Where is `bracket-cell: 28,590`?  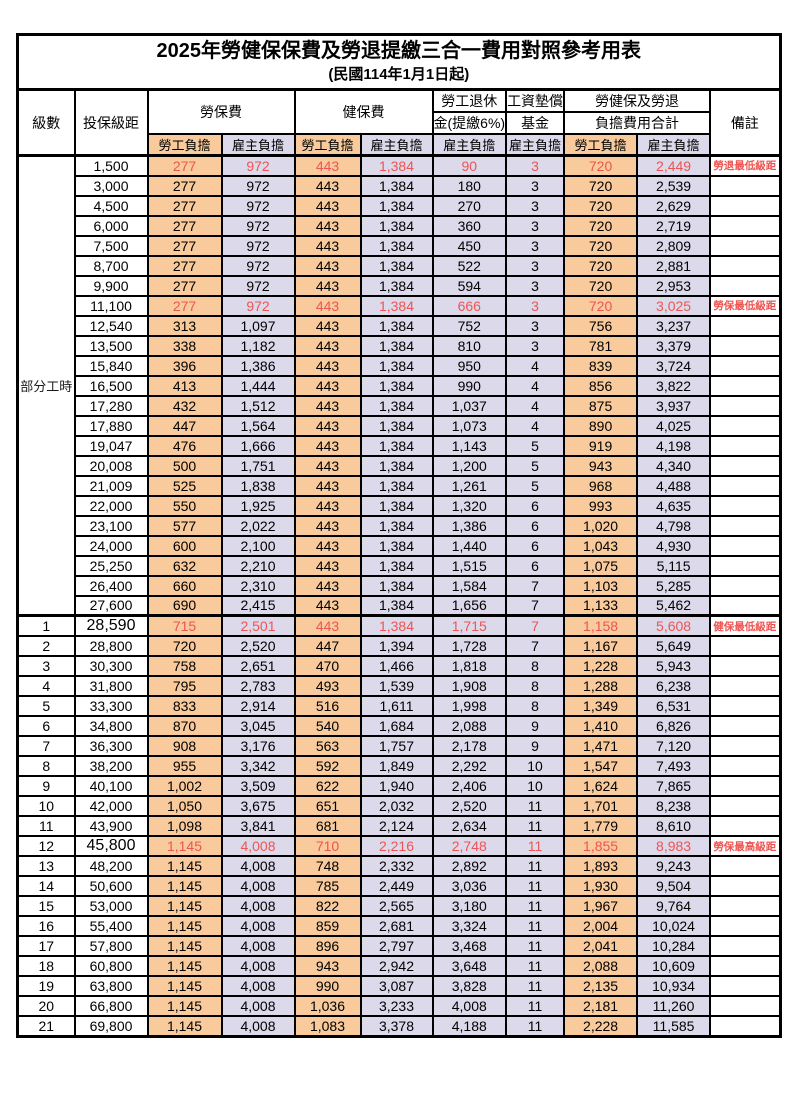 bracket-cell: 28,590 is located at coordinates (111, 625).